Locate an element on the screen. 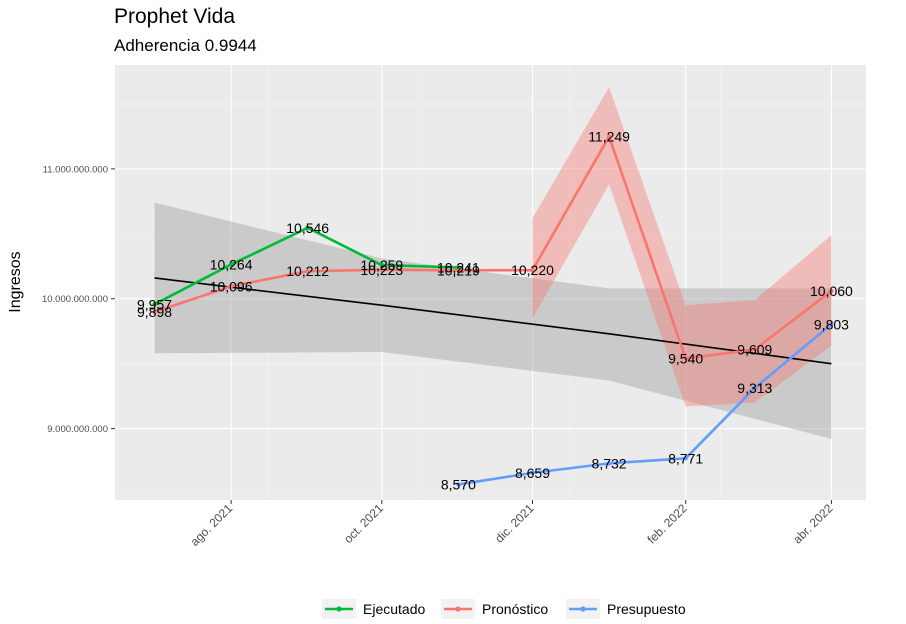 The image size is (906, 624). data-label-pronostico-3: 10,223 is located at coordinates (381, 270).